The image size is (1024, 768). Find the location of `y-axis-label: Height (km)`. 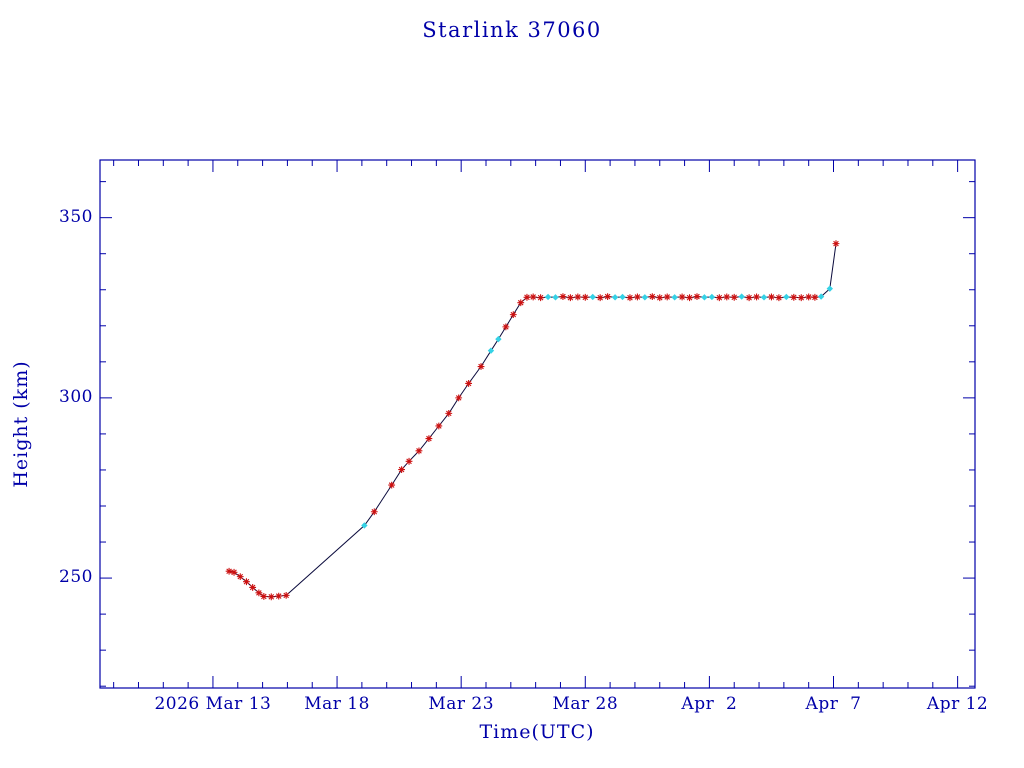

y-axis-label: Height (km) is located at coordinates (21, 424).